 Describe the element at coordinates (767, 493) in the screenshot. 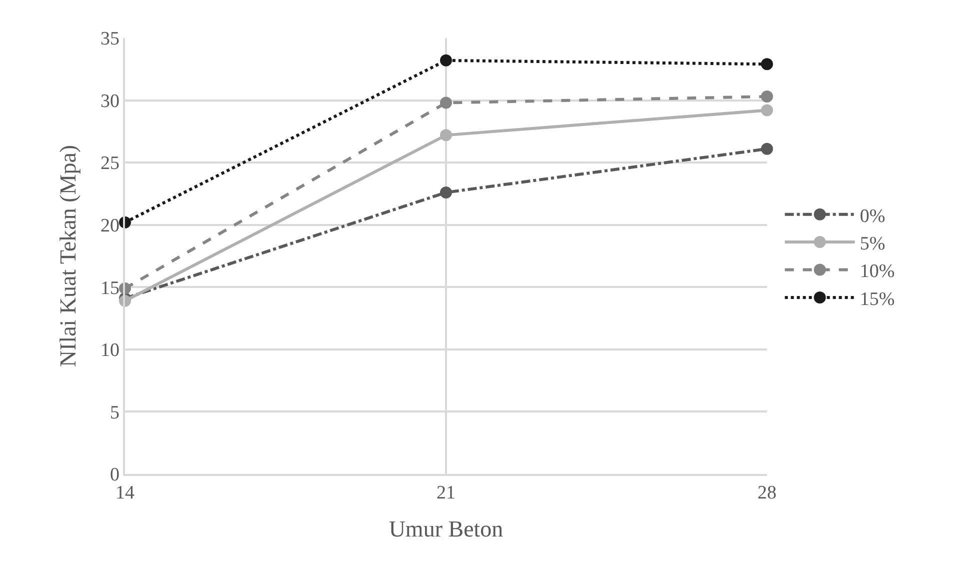

I see `x-tick-label: 28` at that location.